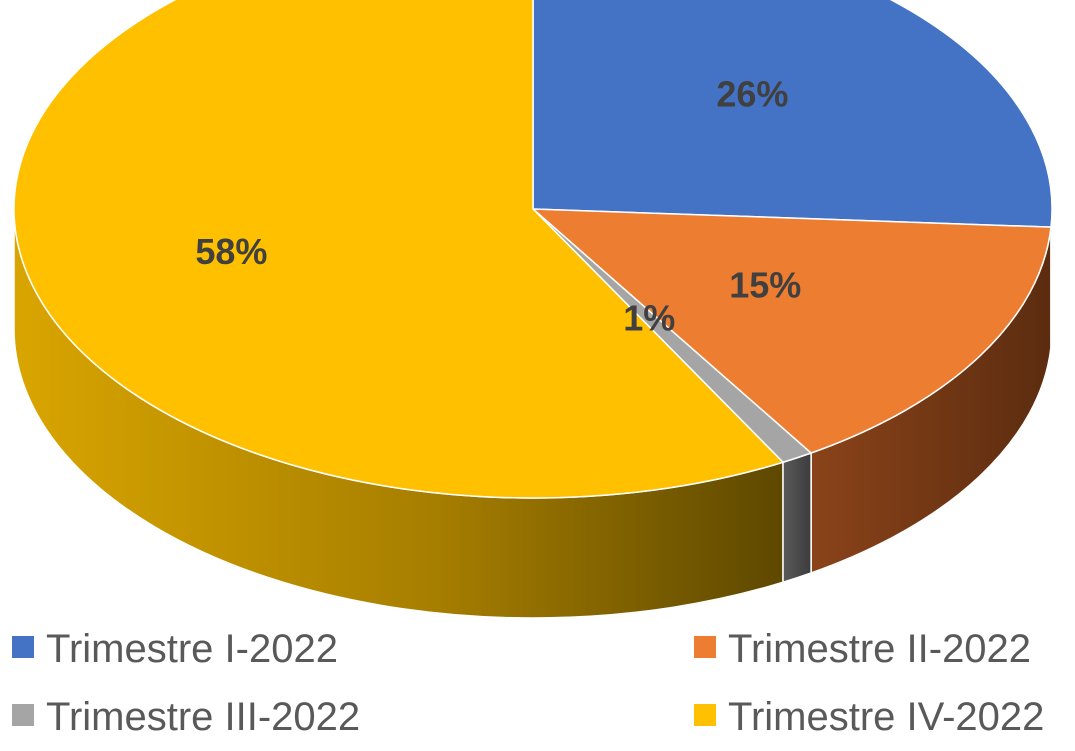  Describe the element at coordinates (797, 517) in the screenshot. I see `pie-side-trimestre-iii-2022` at that location.